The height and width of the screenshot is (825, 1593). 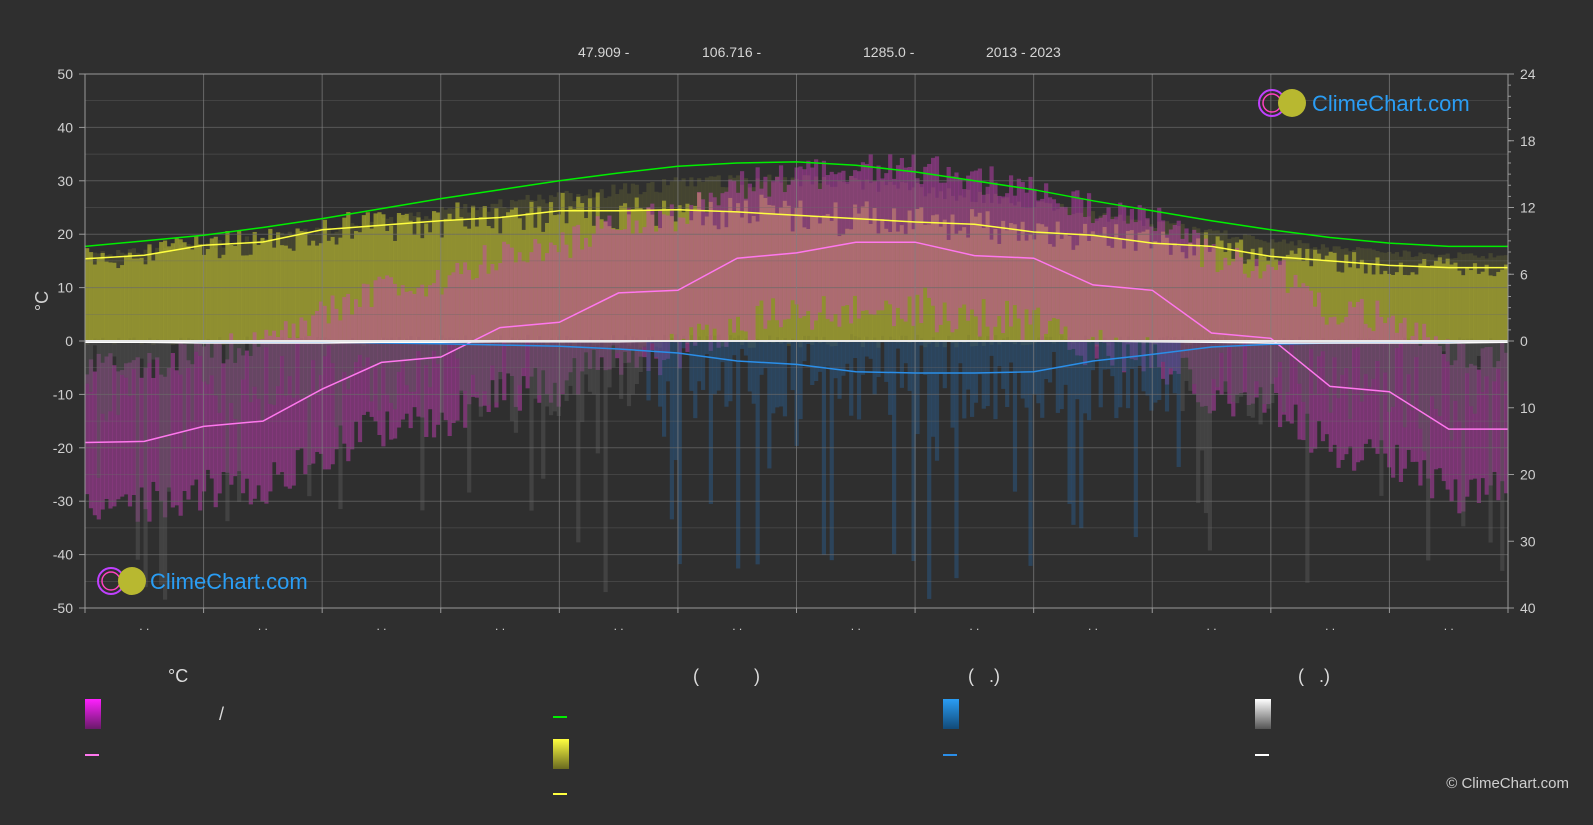 What do you see at coordinates (560, 794) in the screenshot?
I see `legend-sunshine-line` at bounding box center [560, 794].